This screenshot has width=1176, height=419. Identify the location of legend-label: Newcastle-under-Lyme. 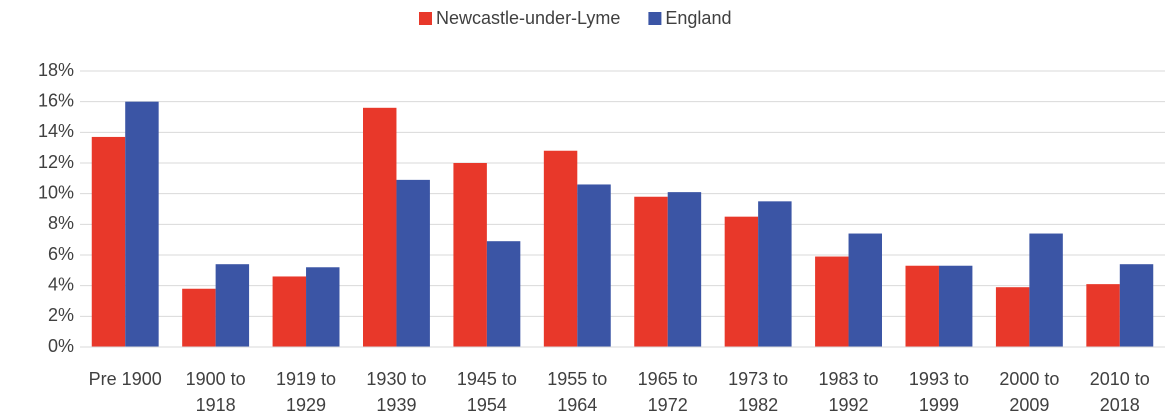
(528, 18).